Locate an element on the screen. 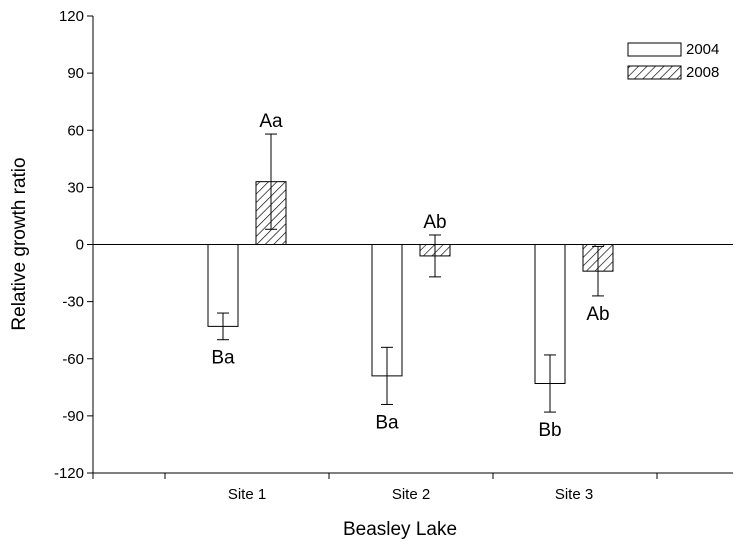  y-tick-label: -30 is located at coordinates (73, 302).